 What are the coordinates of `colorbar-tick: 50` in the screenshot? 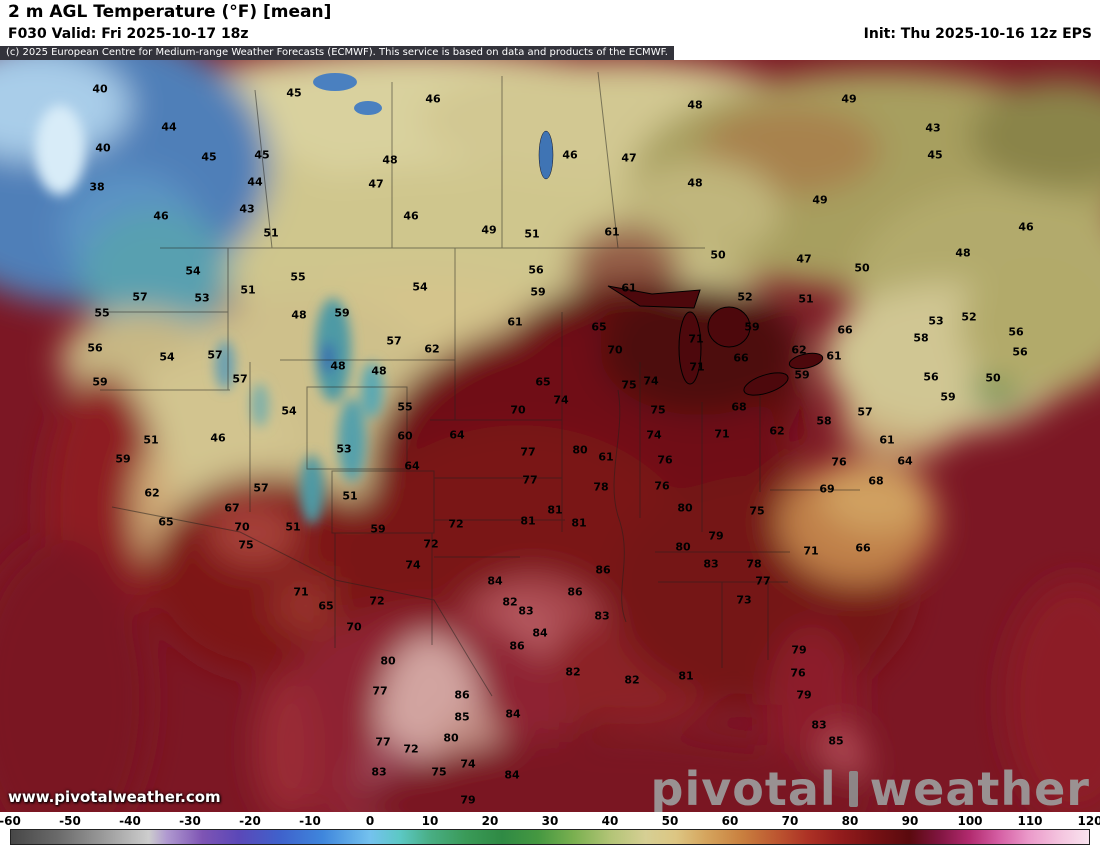 It's located at (670, 821).